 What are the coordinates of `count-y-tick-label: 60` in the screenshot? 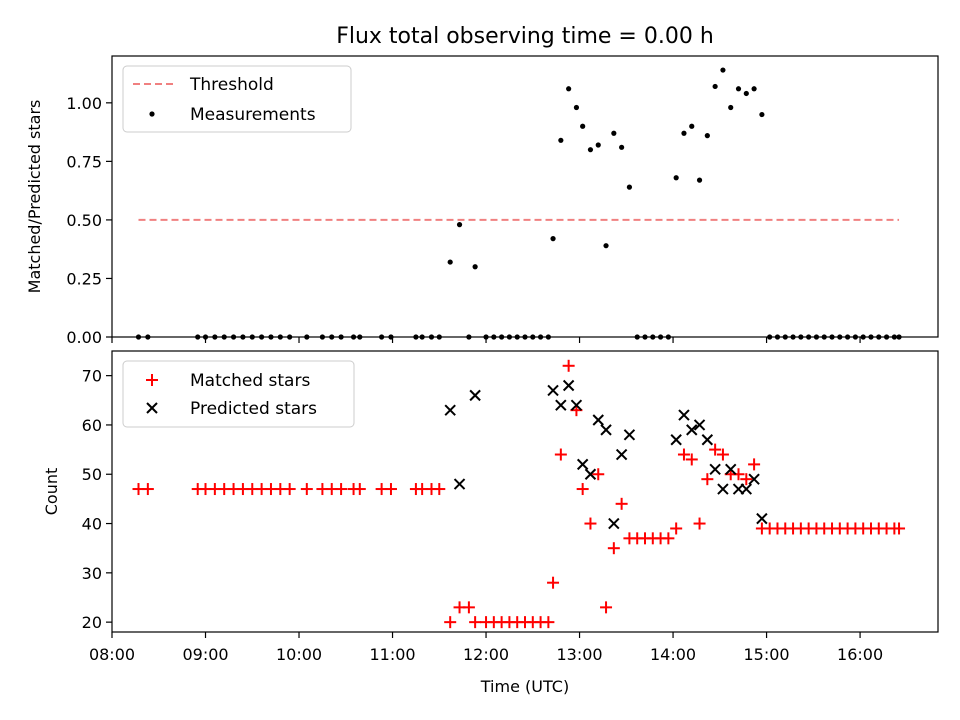 It's located at (92, 425).